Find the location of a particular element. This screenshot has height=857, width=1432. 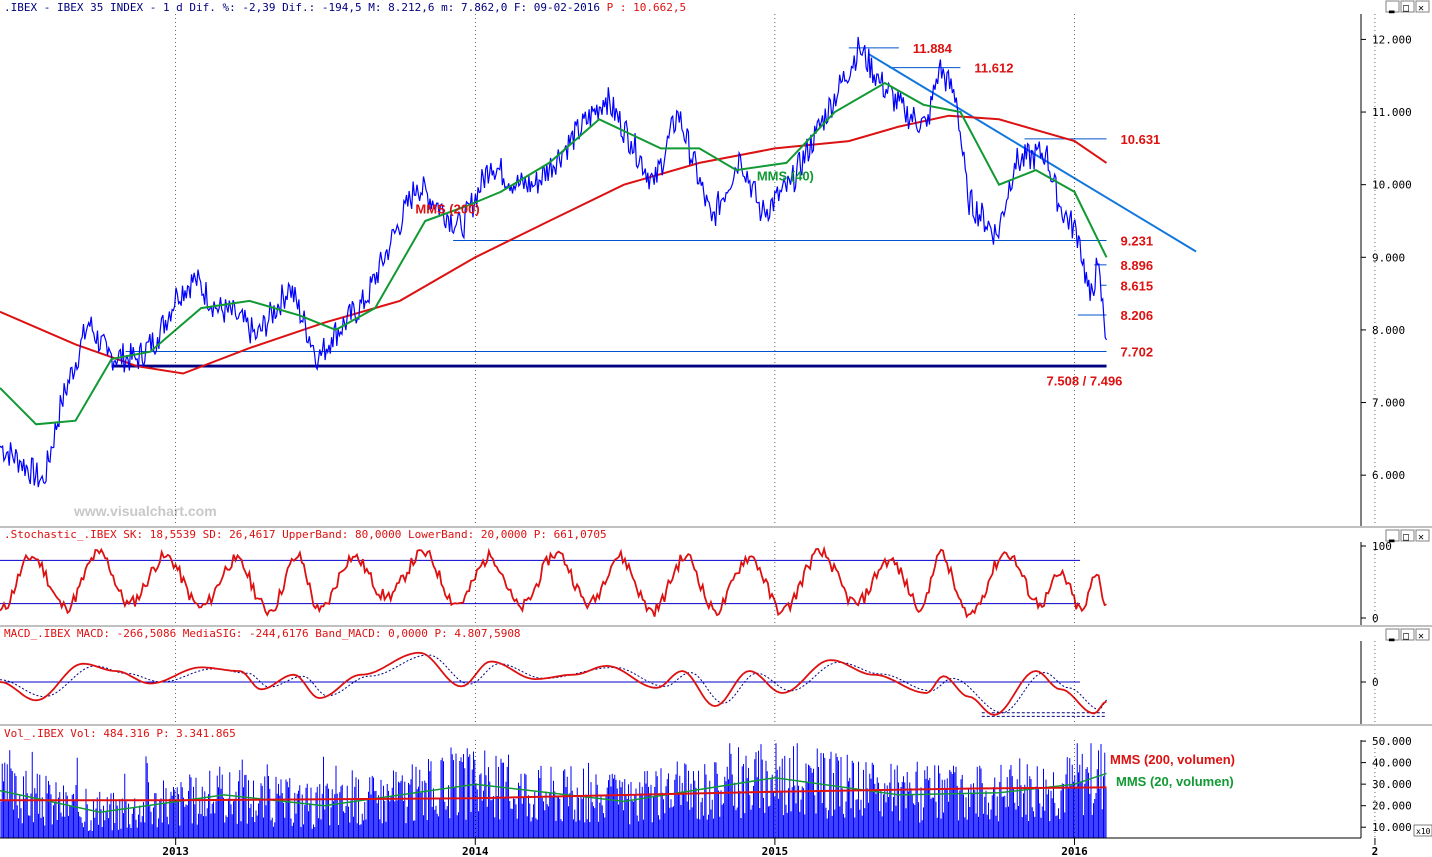

level-label: 11.884 is located at coordinates (933, 48).